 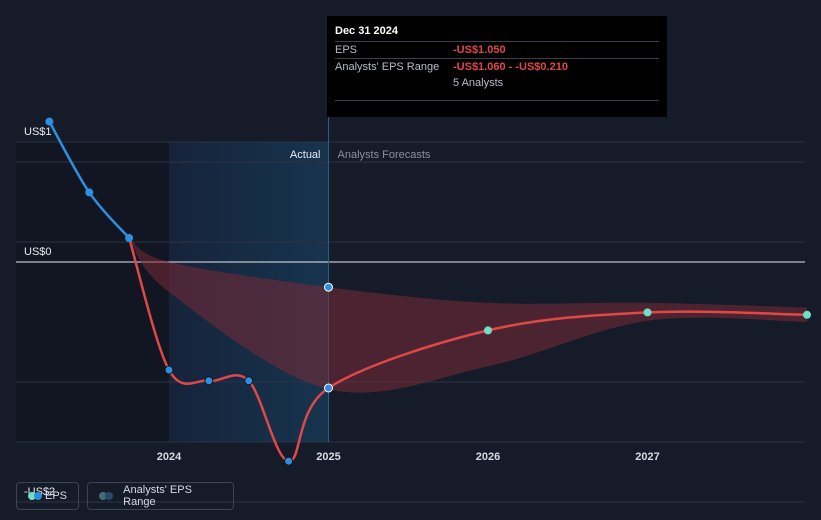 What do you see at coordinates (328, 457) in the screenshot?
I see `x-tick-label: 2025` at bounding box center [328, 457].